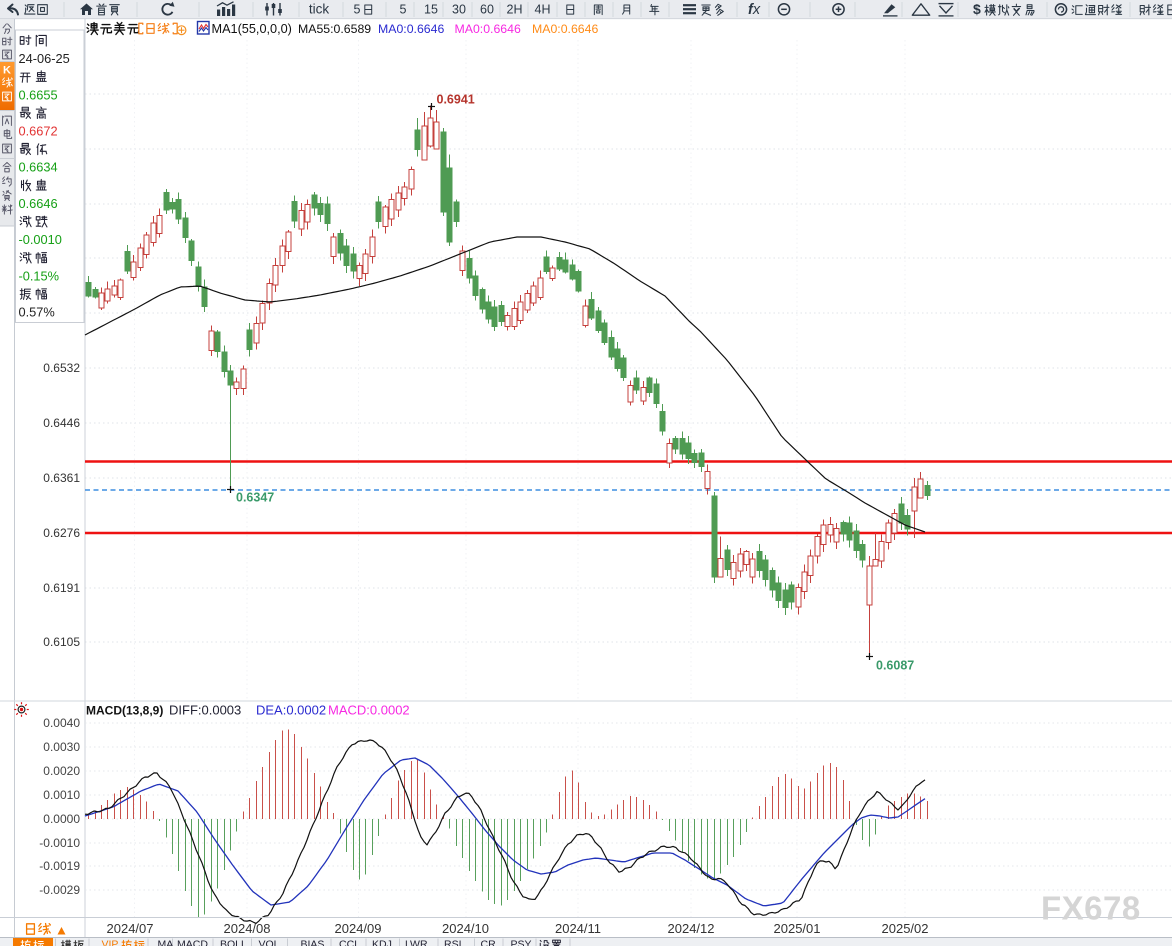  I want to click on svg-text: 2024/10, so click(465, 928).